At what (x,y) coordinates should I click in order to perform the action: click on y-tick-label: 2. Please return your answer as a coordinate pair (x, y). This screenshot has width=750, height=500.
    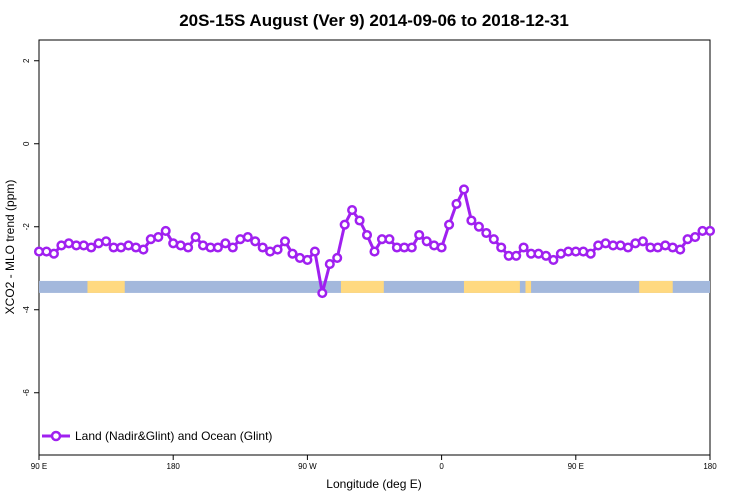
    Looking at the image, I should click on (26, 60).